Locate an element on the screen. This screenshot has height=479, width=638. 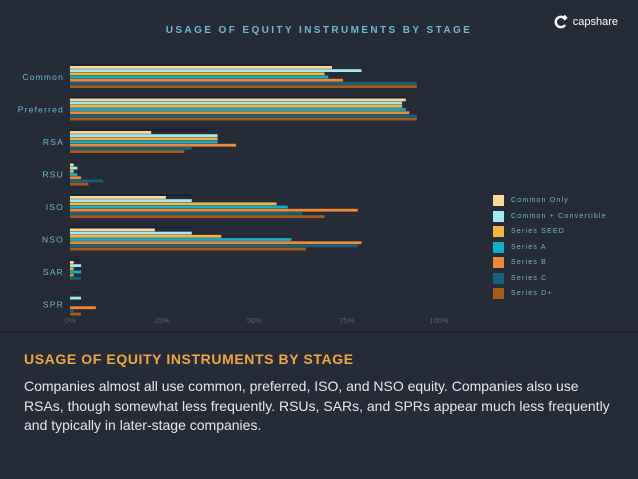
x-tick-label: 100% is located at coordinates (439, 320).